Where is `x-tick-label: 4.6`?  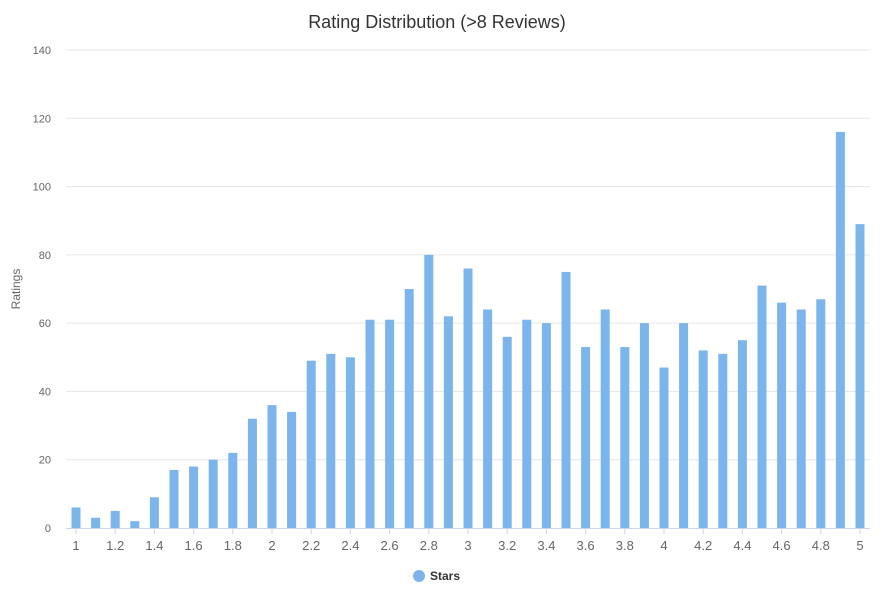
x-tick-label: 4.6 is located at coordinates (782, 545).